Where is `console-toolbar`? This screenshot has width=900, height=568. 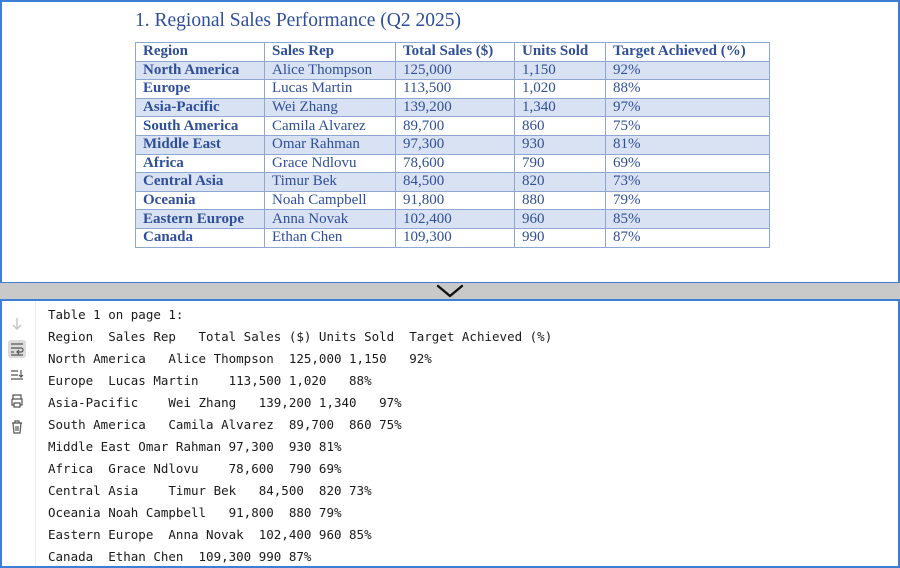
console-toolbar is located at coordinates (19, 433).